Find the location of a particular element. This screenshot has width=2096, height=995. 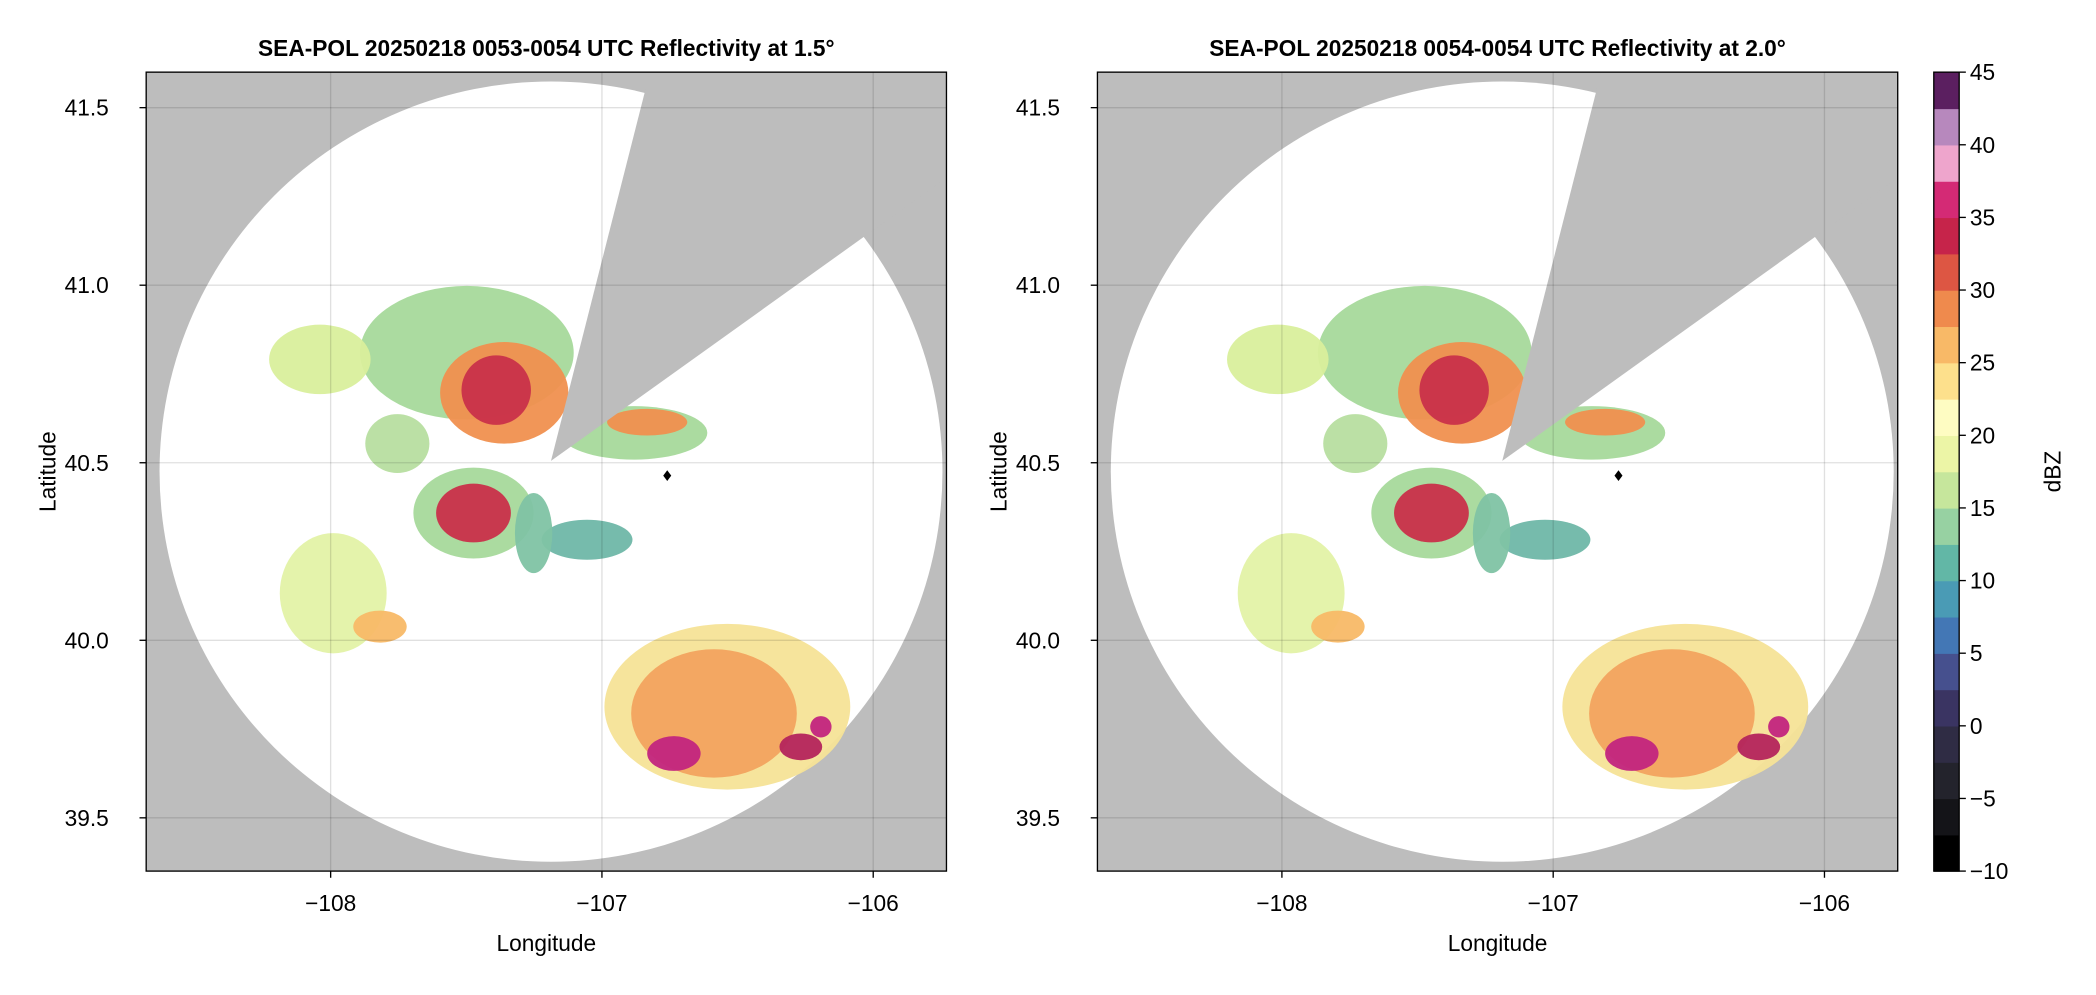

colorbar-frame is located at coordinates (1946, 471).